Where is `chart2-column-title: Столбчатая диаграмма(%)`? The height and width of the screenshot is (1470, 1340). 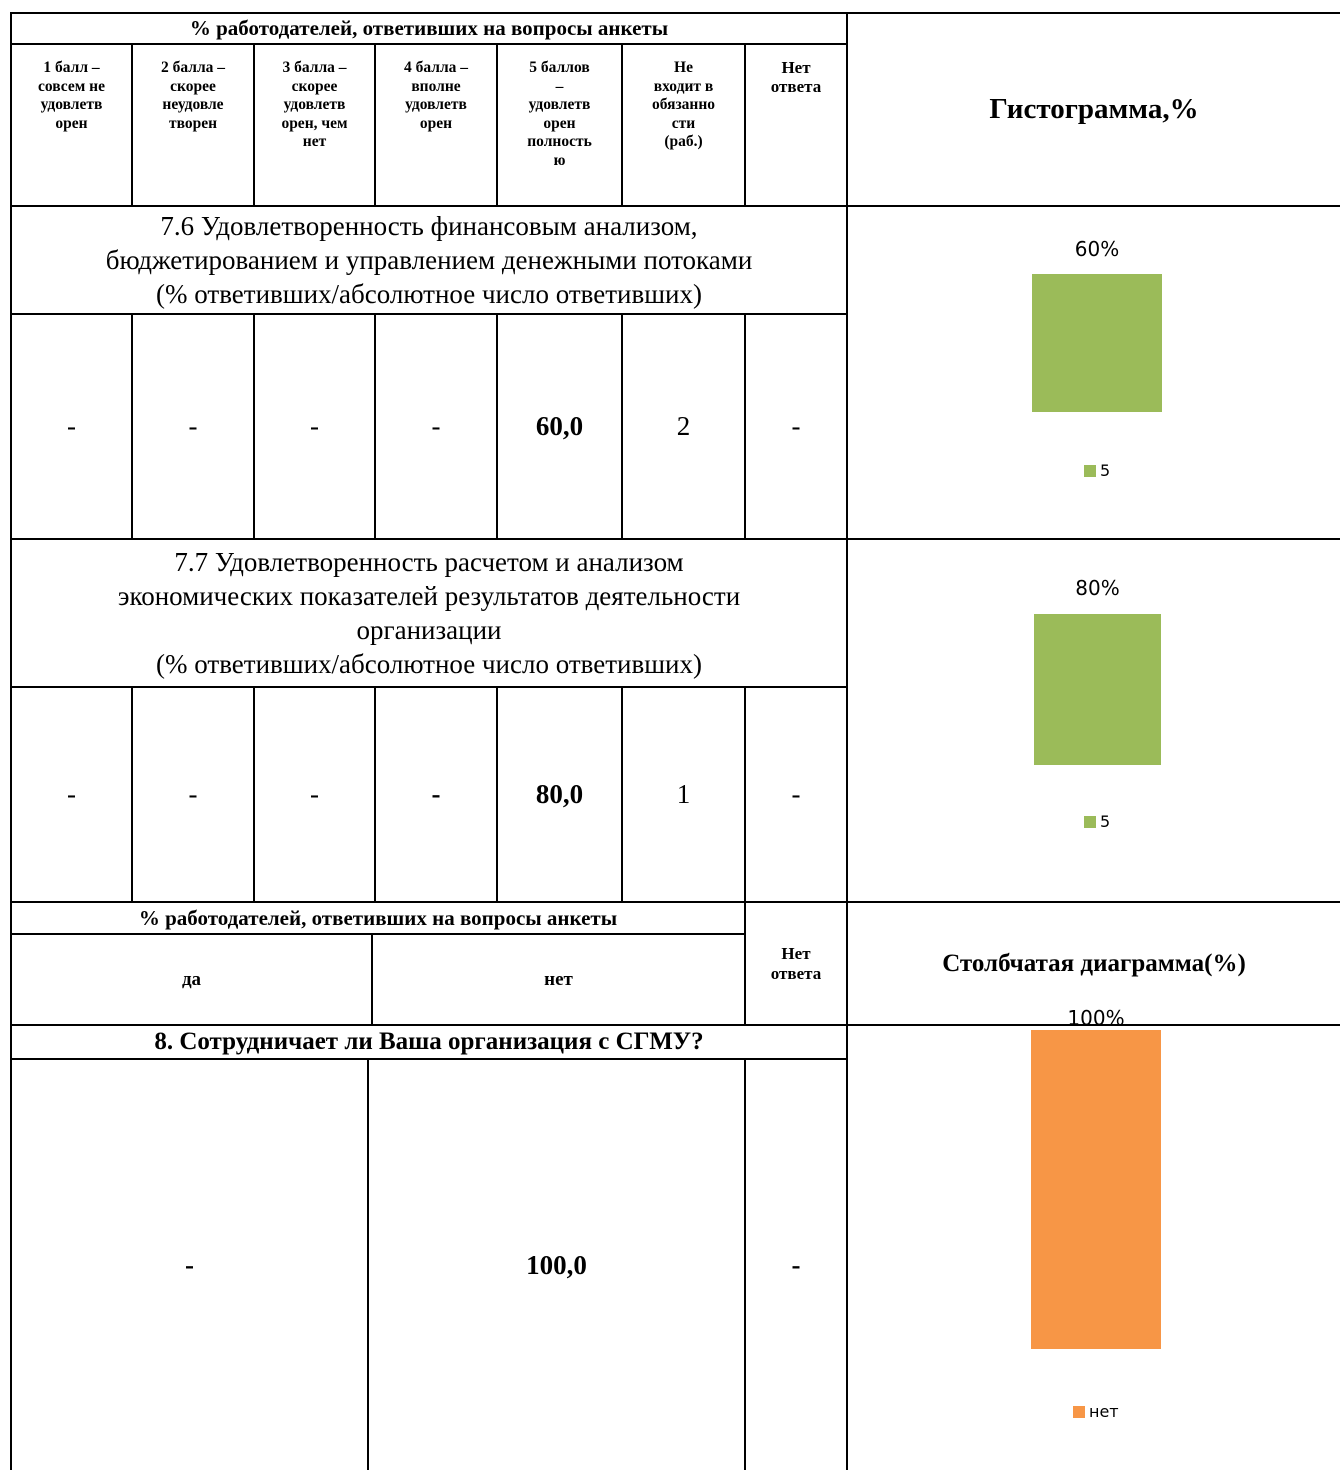 chart2-column-title: Столбчатая диаграмма(%) is located at coordinates (1094, 963).